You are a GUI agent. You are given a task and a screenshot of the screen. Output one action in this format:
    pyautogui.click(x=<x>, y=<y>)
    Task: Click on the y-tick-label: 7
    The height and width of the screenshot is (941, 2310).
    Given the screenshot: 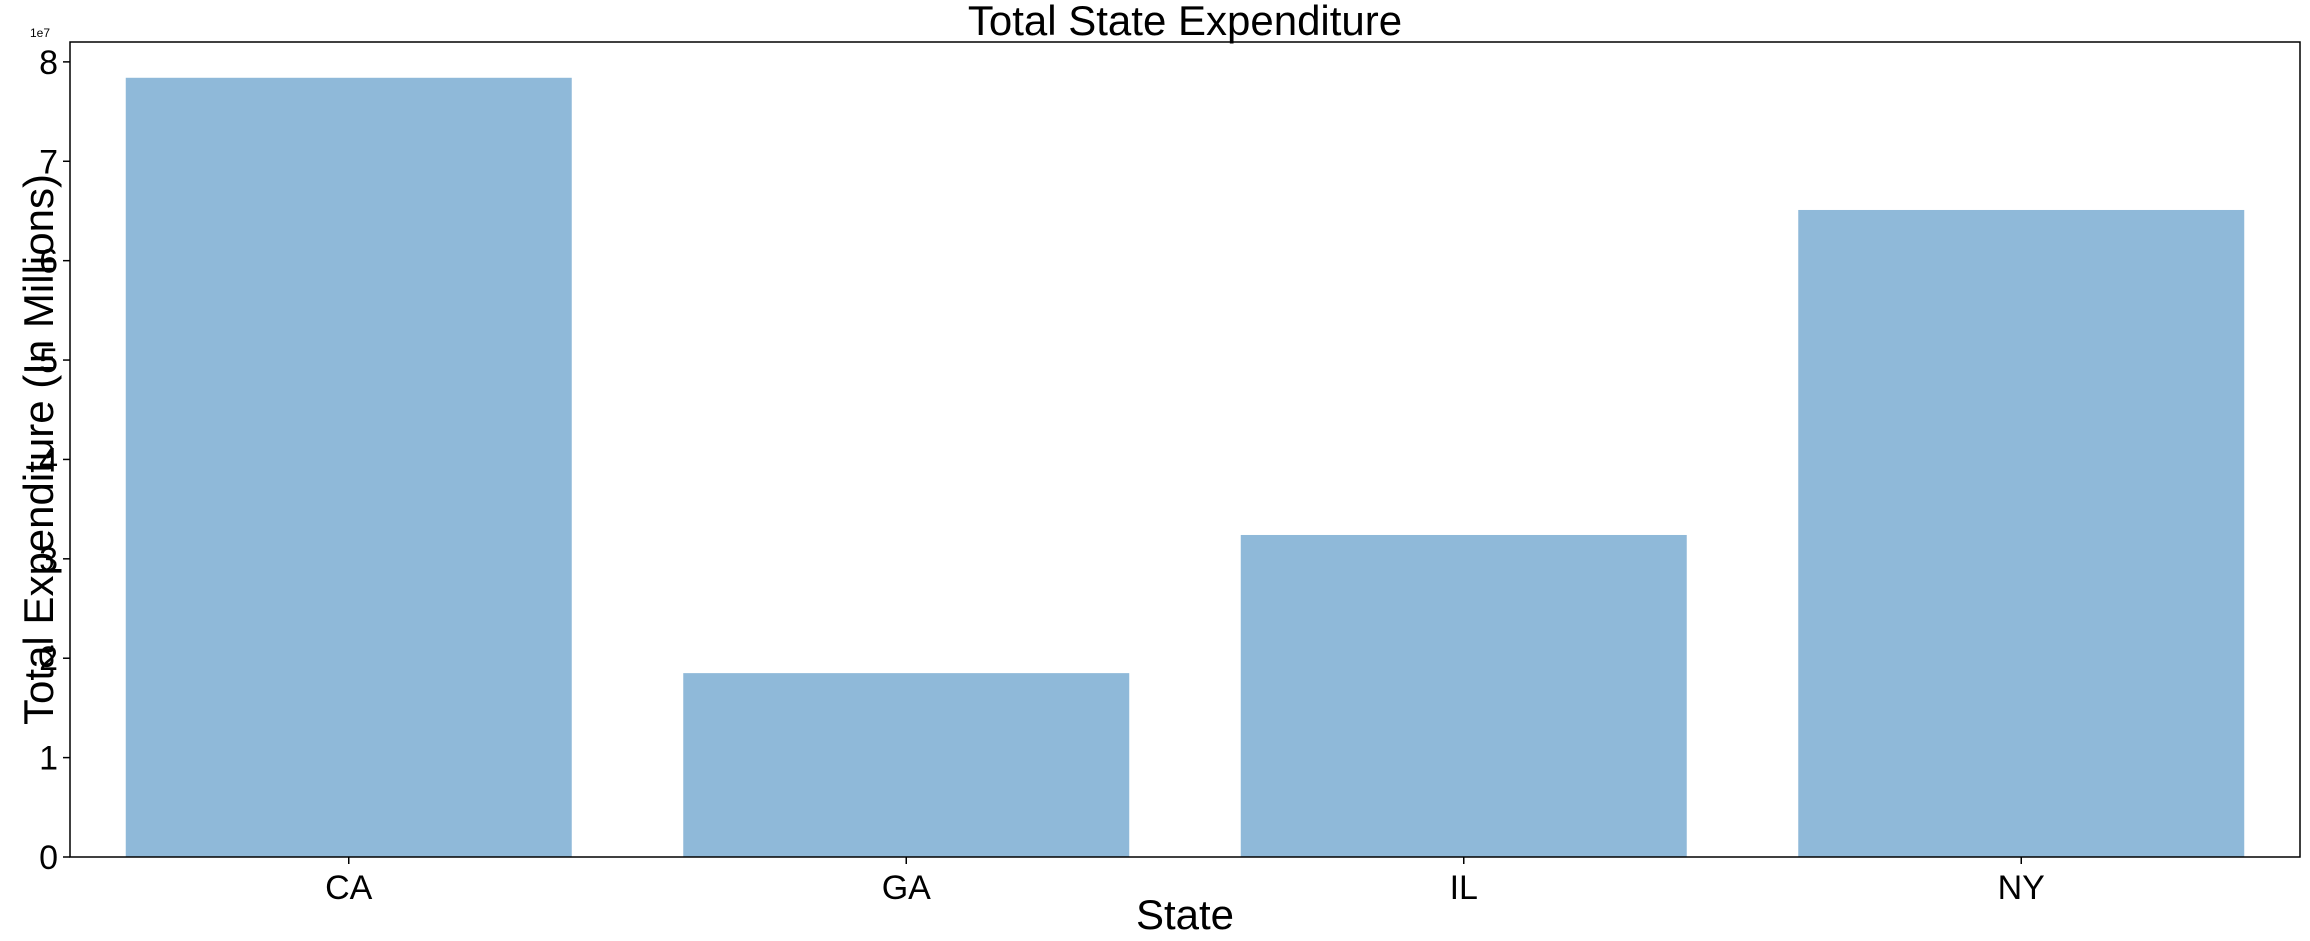 What is the action you would take?
    pyautogui.click(x=48, y=162)
    